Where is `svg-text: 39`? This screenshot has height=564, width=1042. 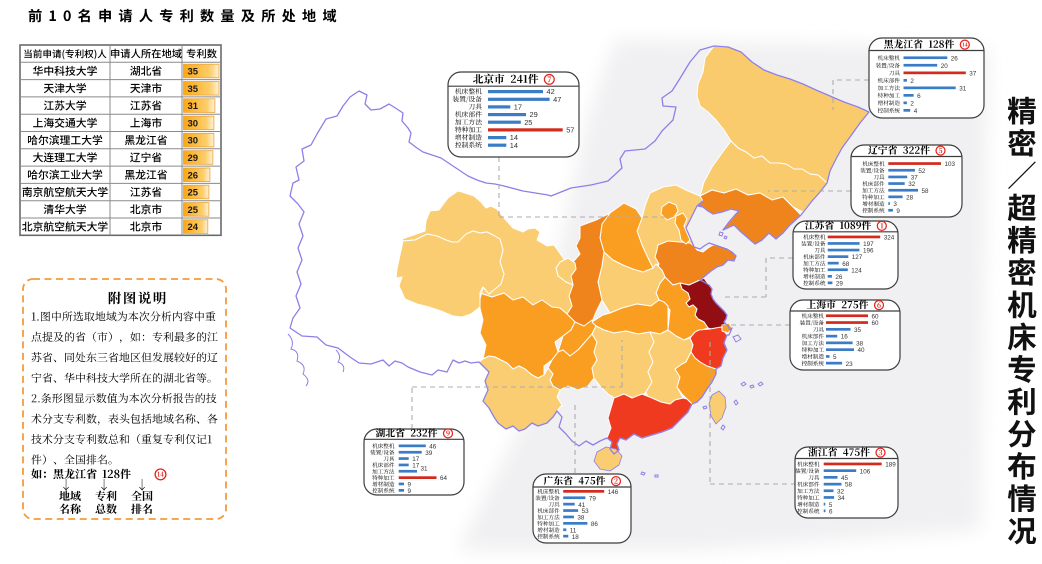
svg-text: 39 is located at coordinates (429, 453).